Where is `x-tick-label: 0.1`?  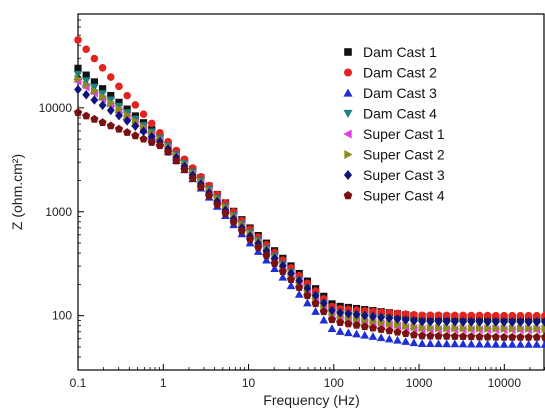
x-tick-label: 0.1 is located at coordinates (78, 383).